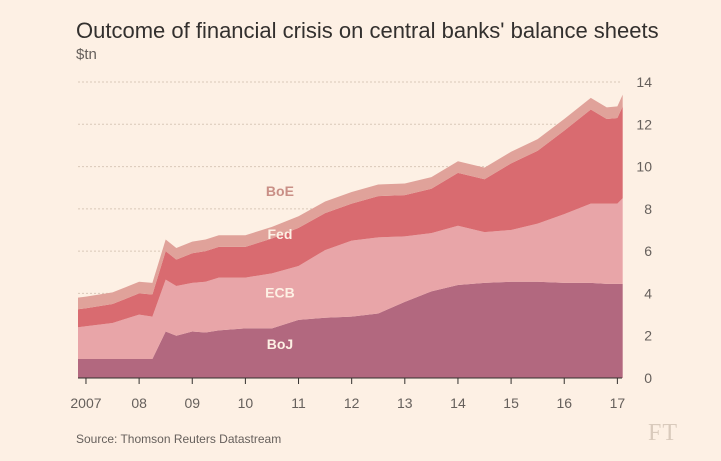 This screenshot has height=461, width=721. I want to click on y-tick-label-0: 0, so click(648, 378).